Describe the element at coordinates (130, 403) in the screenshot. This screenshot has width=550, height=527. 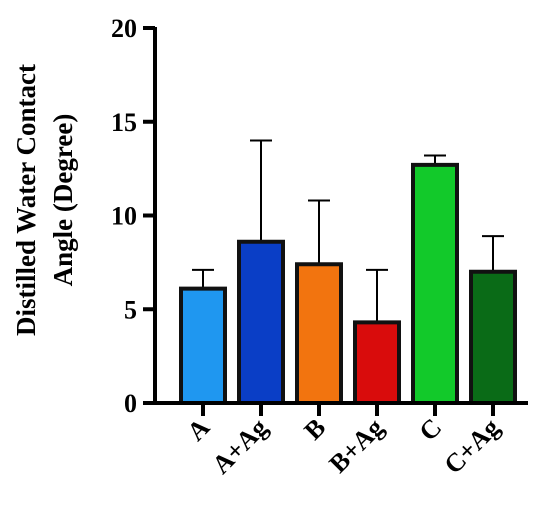
I see `y-tick-label: 0` at that location.